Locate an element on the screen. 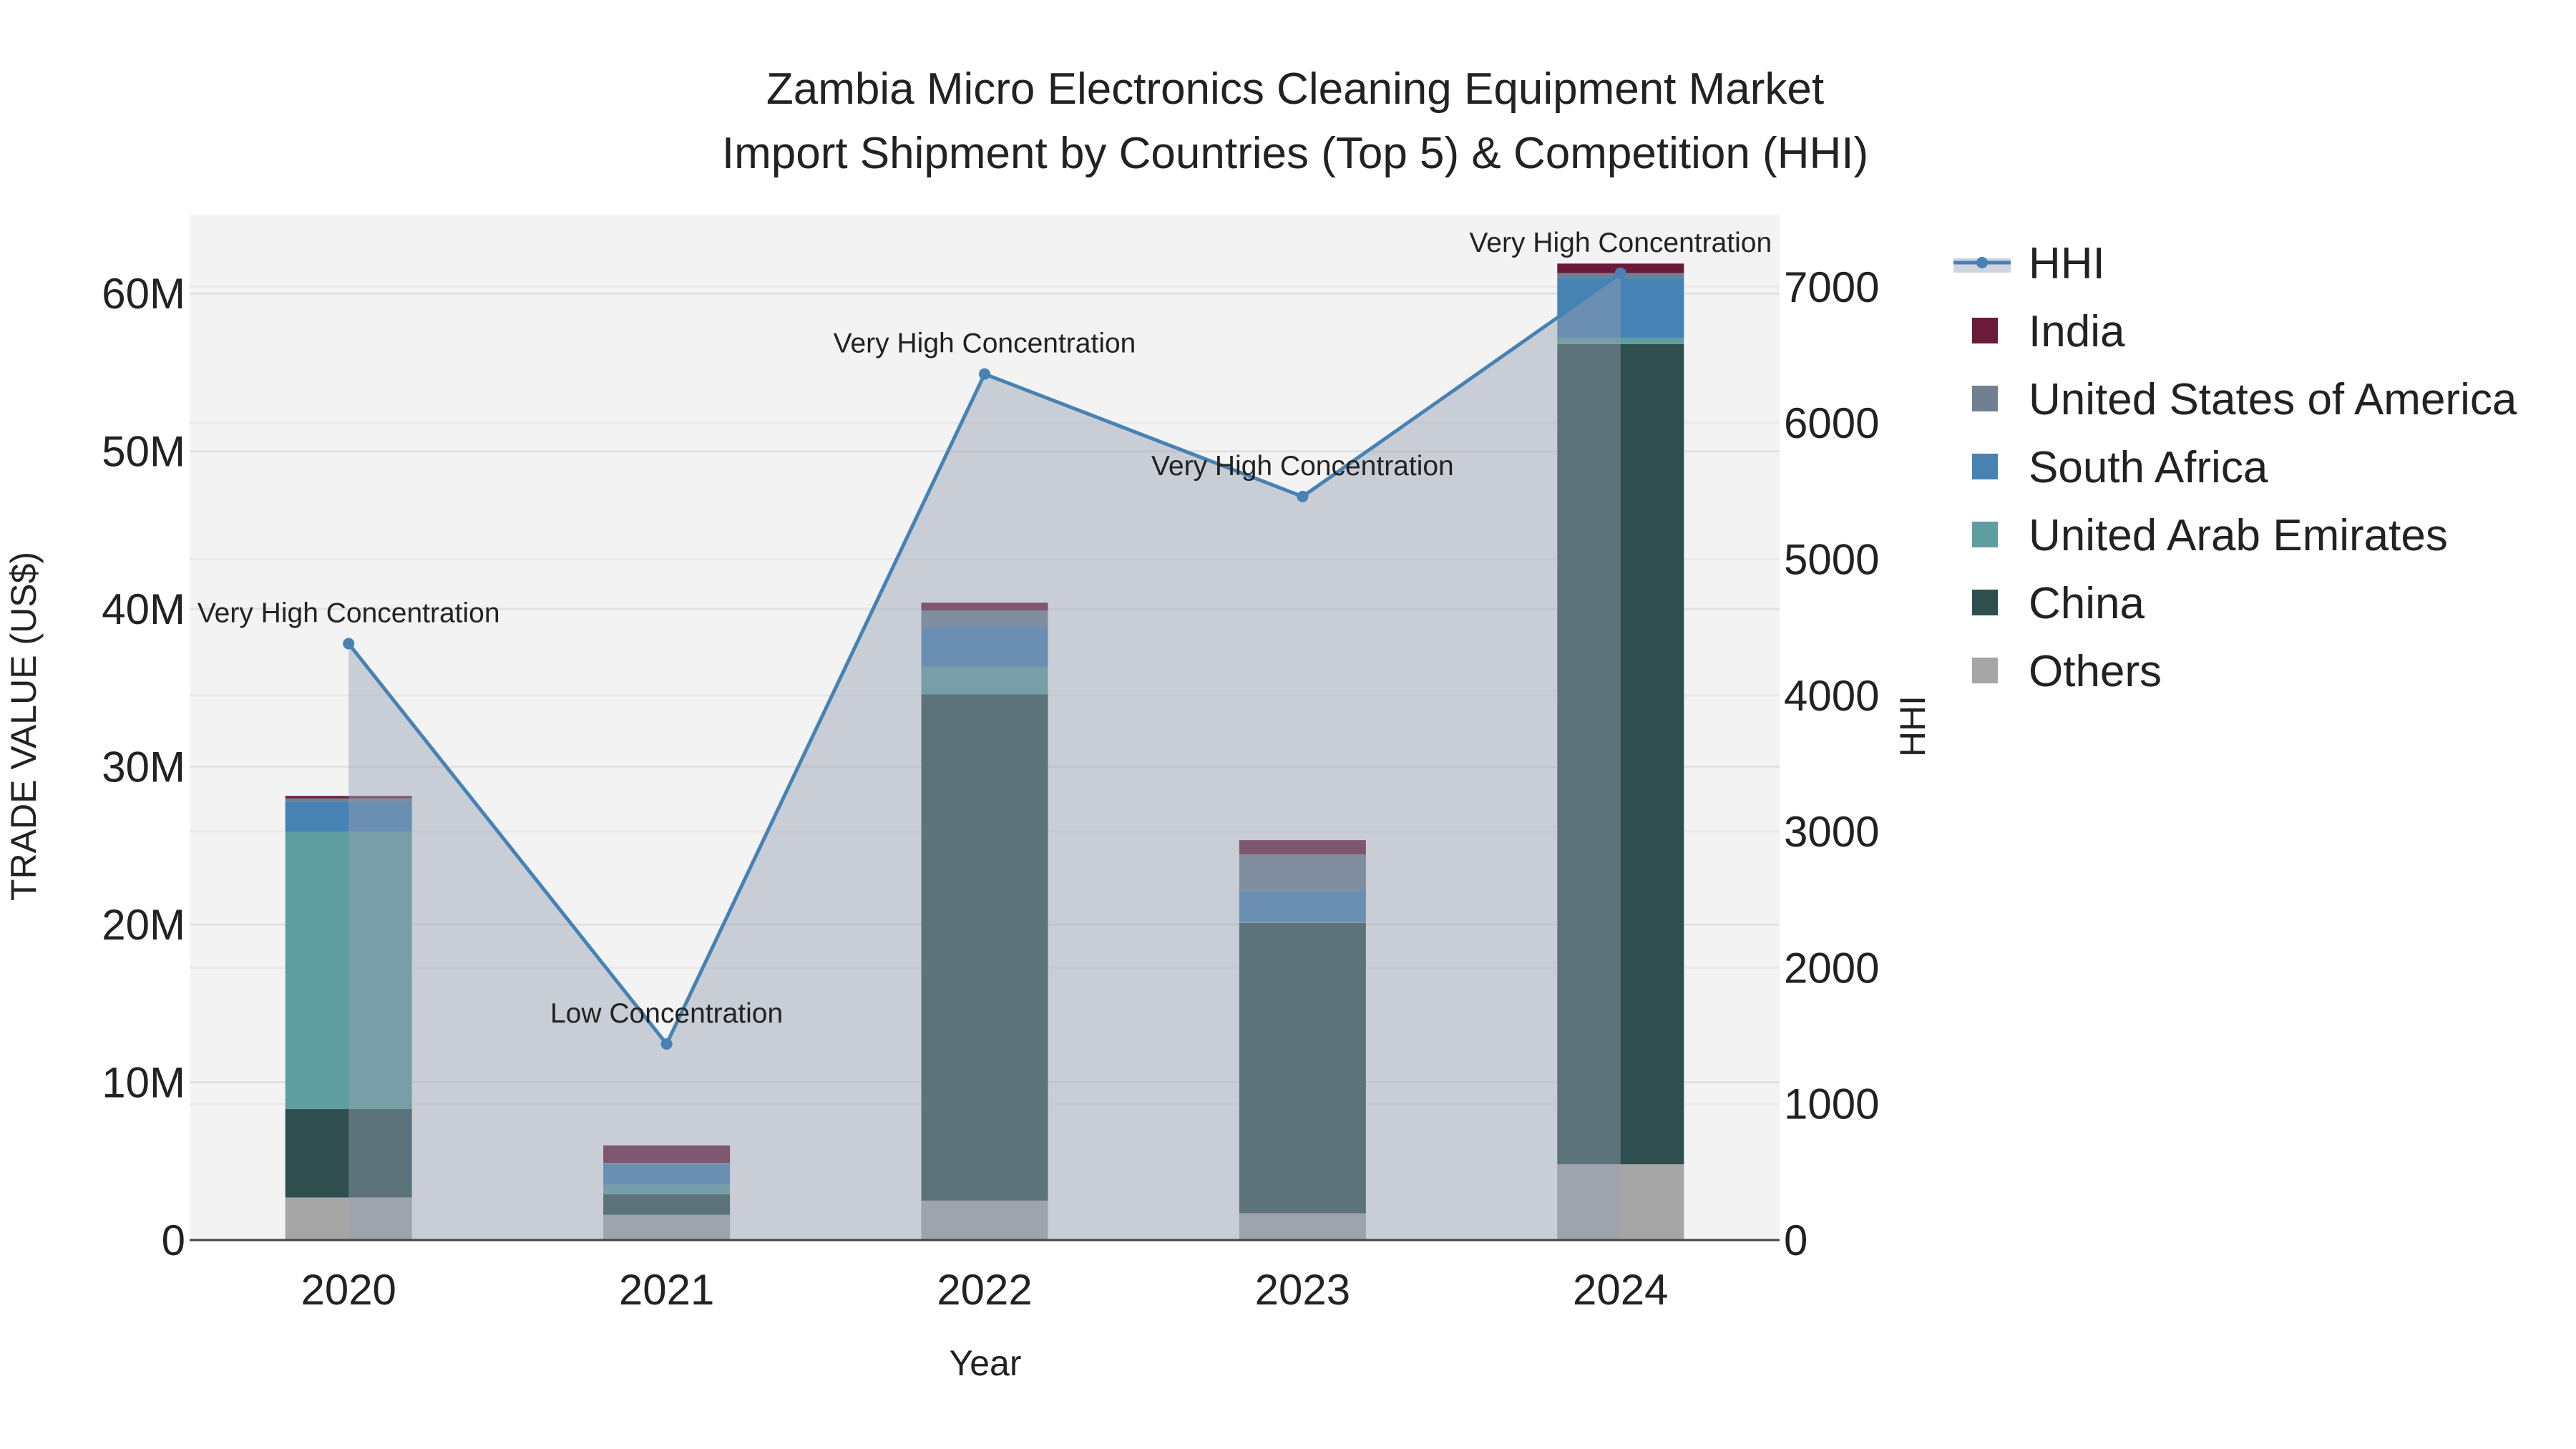  y2-tick-label: 1000 is located at coordinates (1831, 1104).